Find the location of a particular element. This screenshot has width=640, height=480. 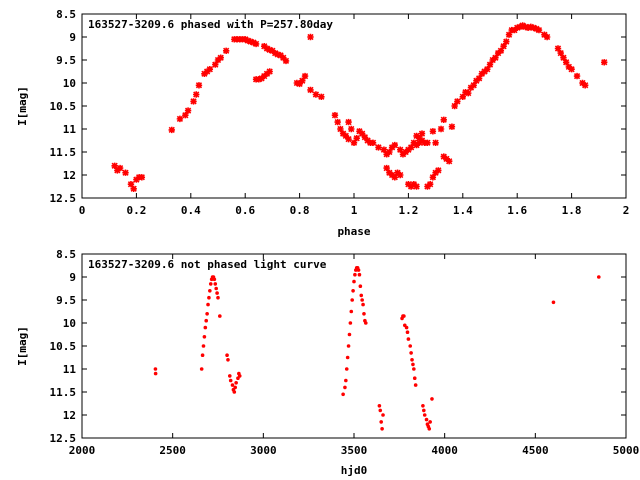

chart-1-x-tick-label: 0.8 is located at coordinates (300, 210).